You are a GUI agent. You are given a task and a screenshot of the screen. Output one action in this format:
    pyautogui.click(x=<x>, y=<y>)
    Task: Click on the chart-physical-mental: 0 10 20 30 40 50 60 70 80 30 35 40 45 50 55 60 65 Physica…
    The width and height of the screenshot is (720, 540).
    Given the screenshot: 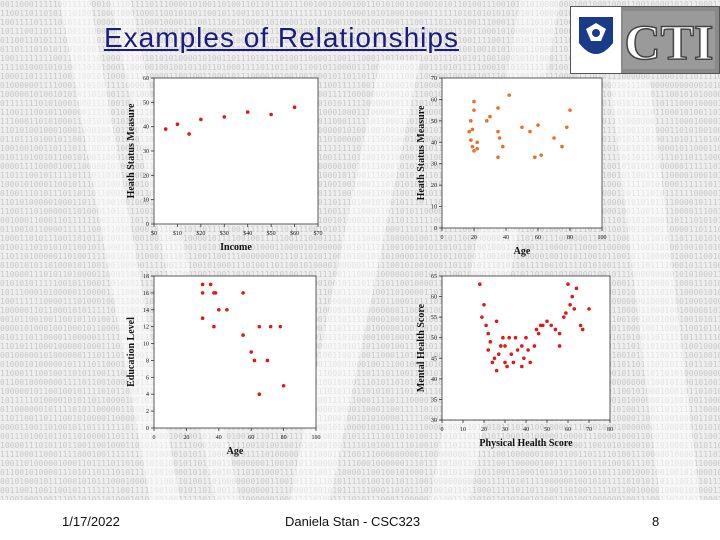 What is the action you would take?
    pyautogui.click(x=514, y=361)
    